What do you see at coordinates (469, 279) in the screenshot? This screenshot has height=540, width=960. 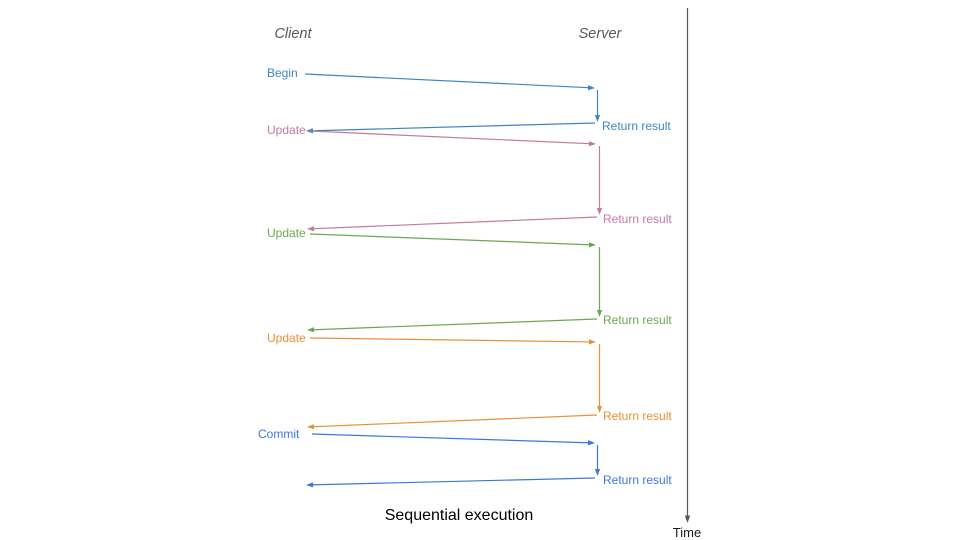 I see `step-update-2: Update Return result` at bounding box center [469, 279].